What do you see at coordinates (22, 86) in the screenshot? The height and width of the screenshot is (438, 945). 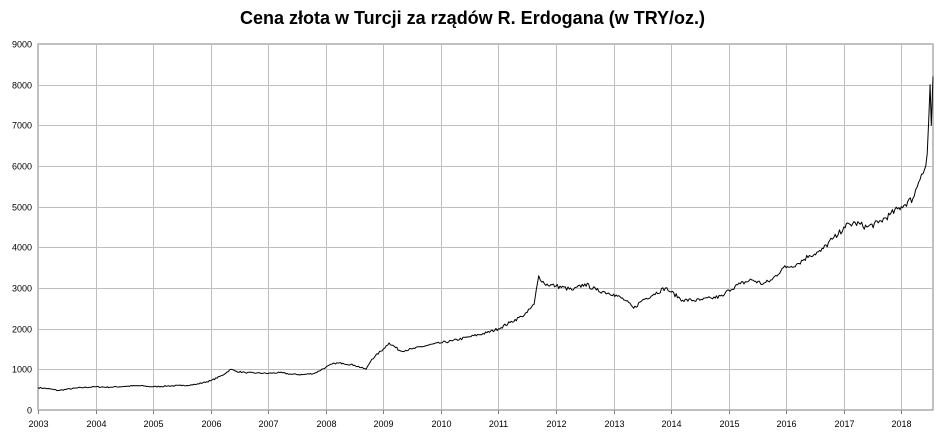 I see `y-tick-label: 8000` at bounding box center [22, 86].